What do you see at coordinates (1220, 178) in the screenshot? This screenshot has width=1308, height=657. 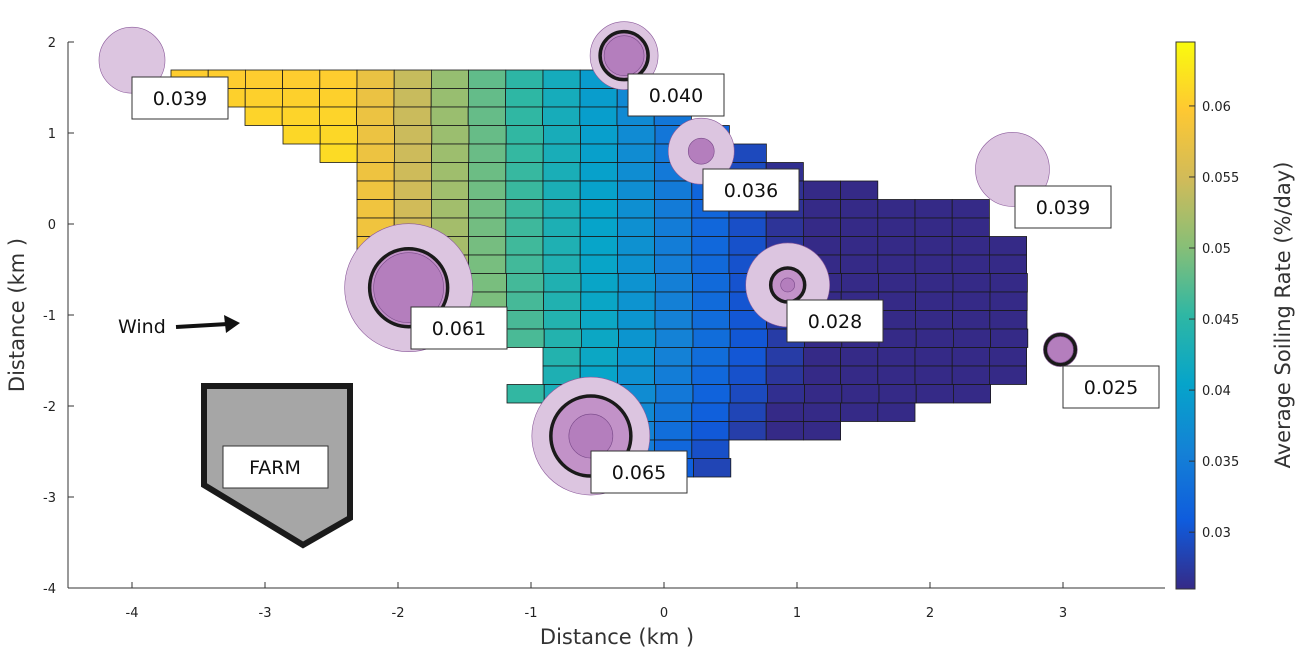 I see `colorbar-tick-label: 0.055` at bounding box center [1220, 178].